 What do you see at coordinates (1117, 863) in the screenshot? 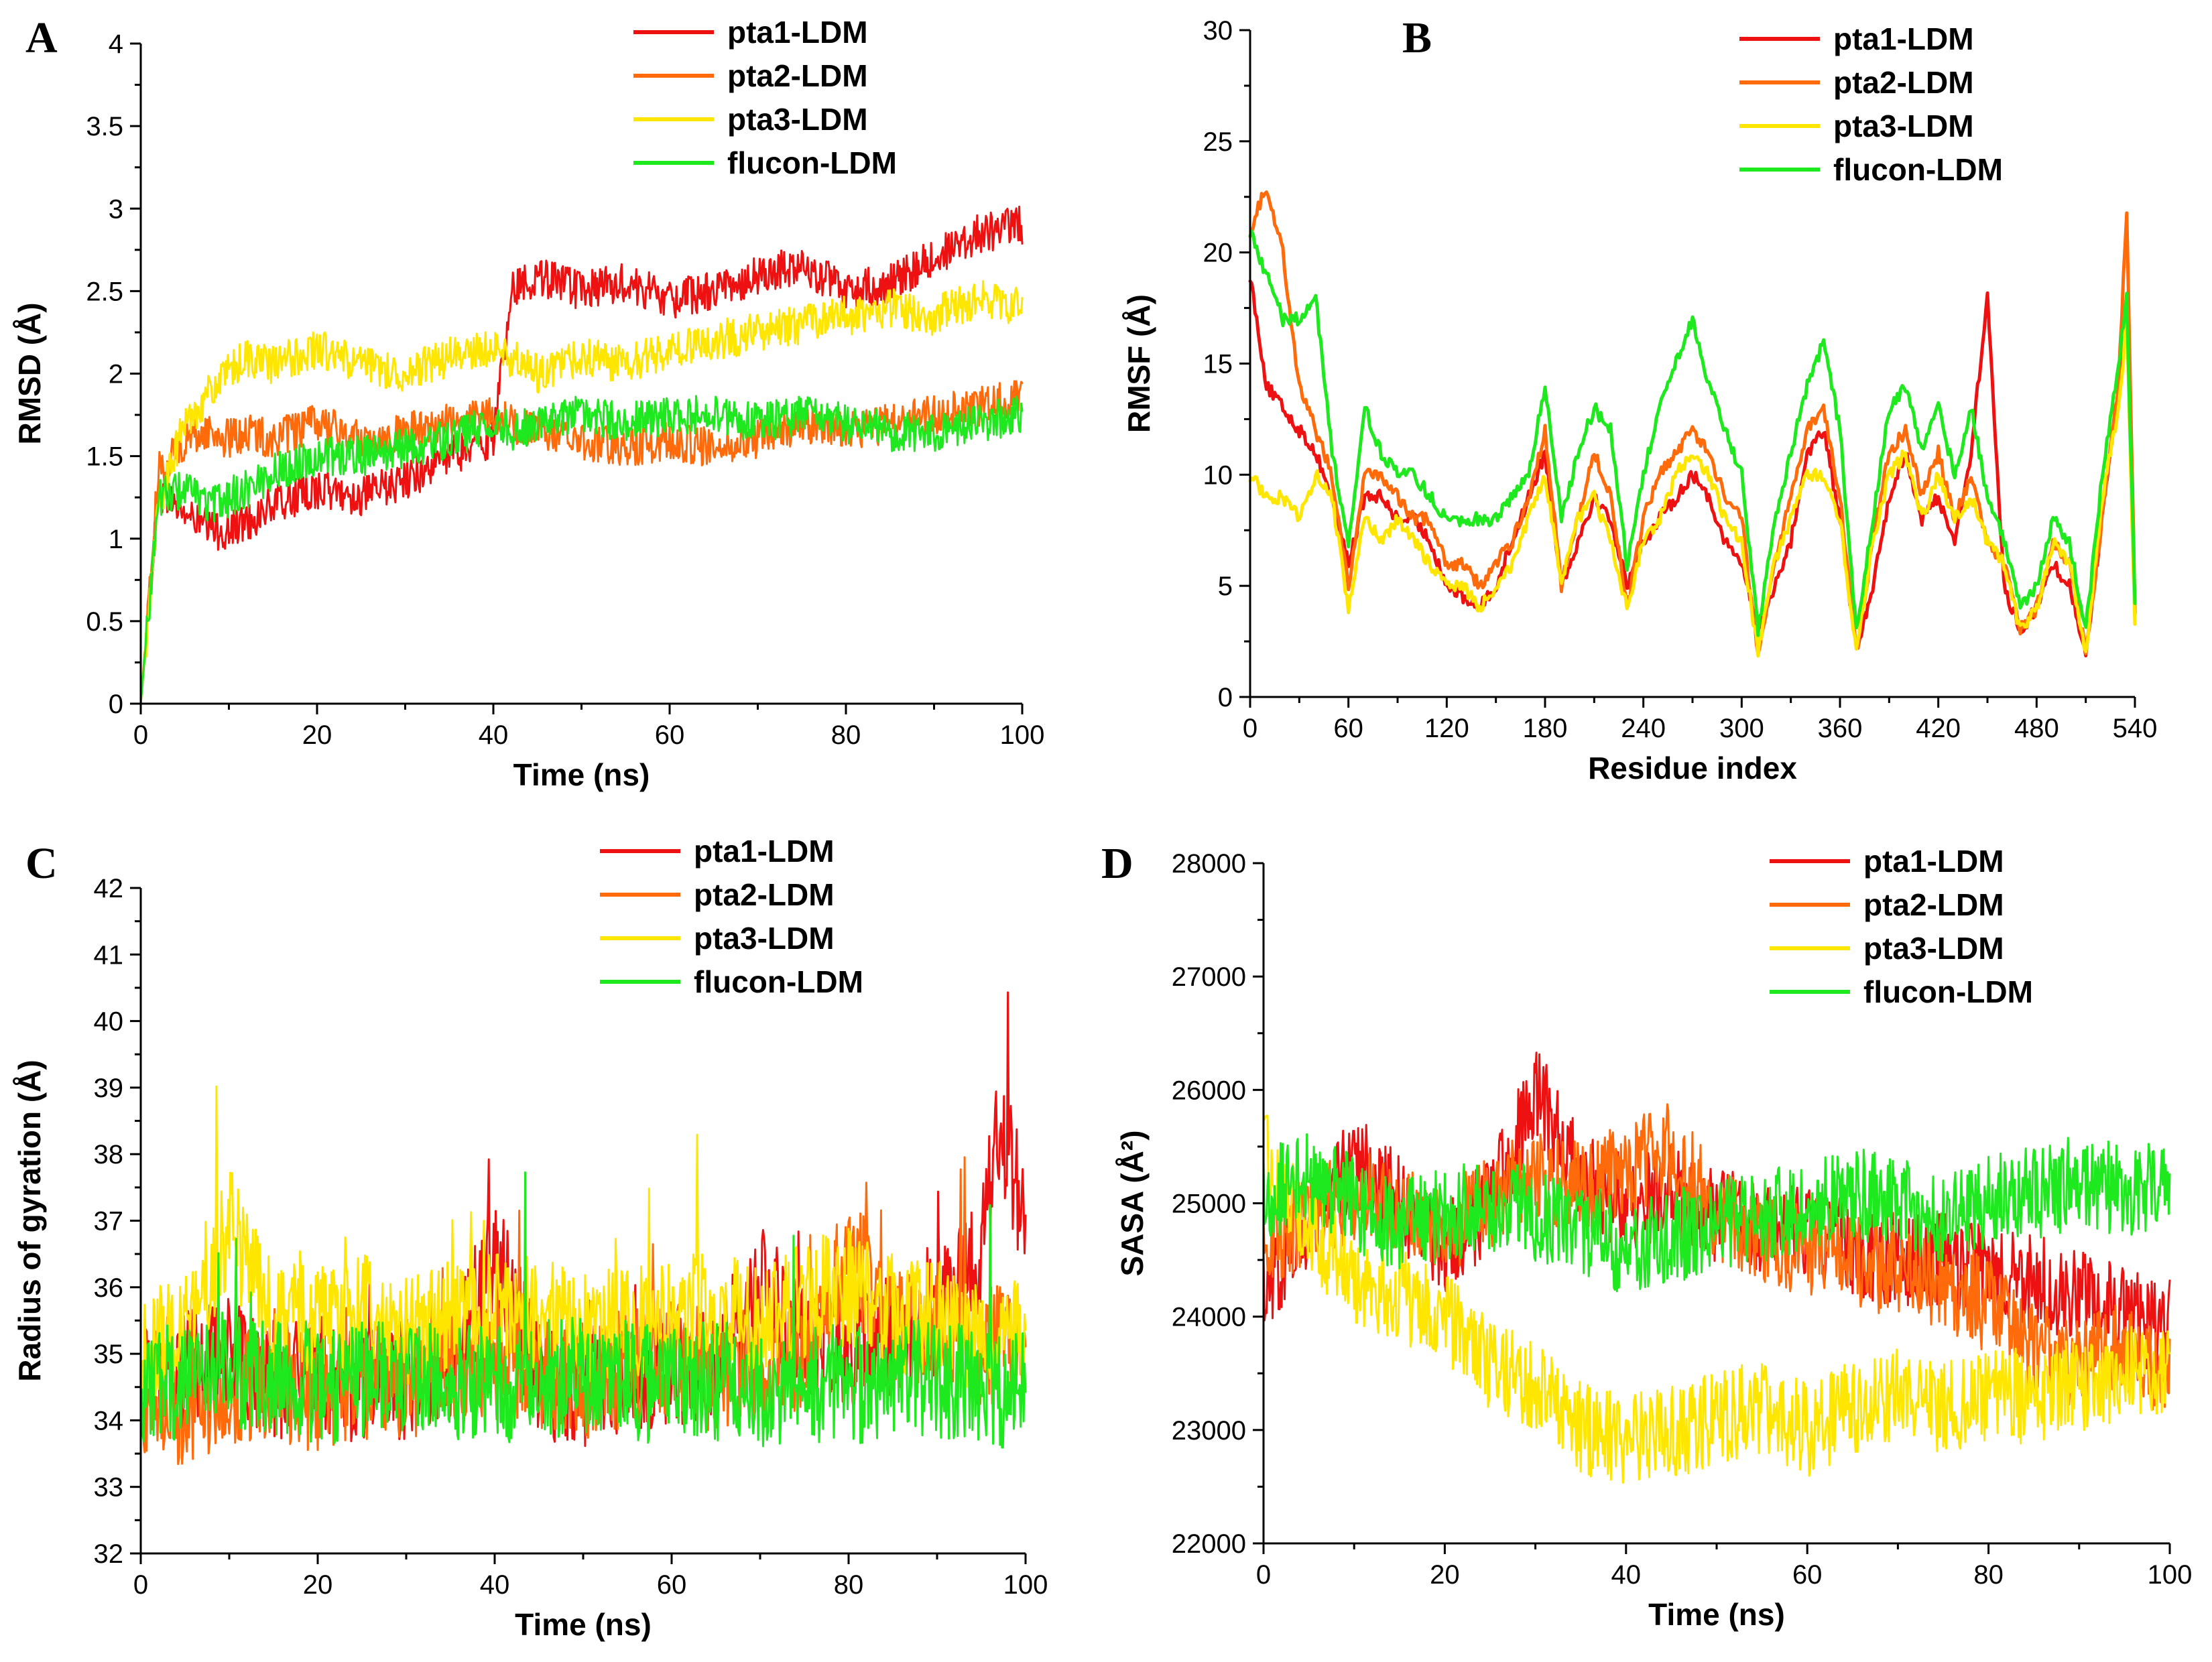
I see `panel-letter: D` at bounding box center [1117, 863].